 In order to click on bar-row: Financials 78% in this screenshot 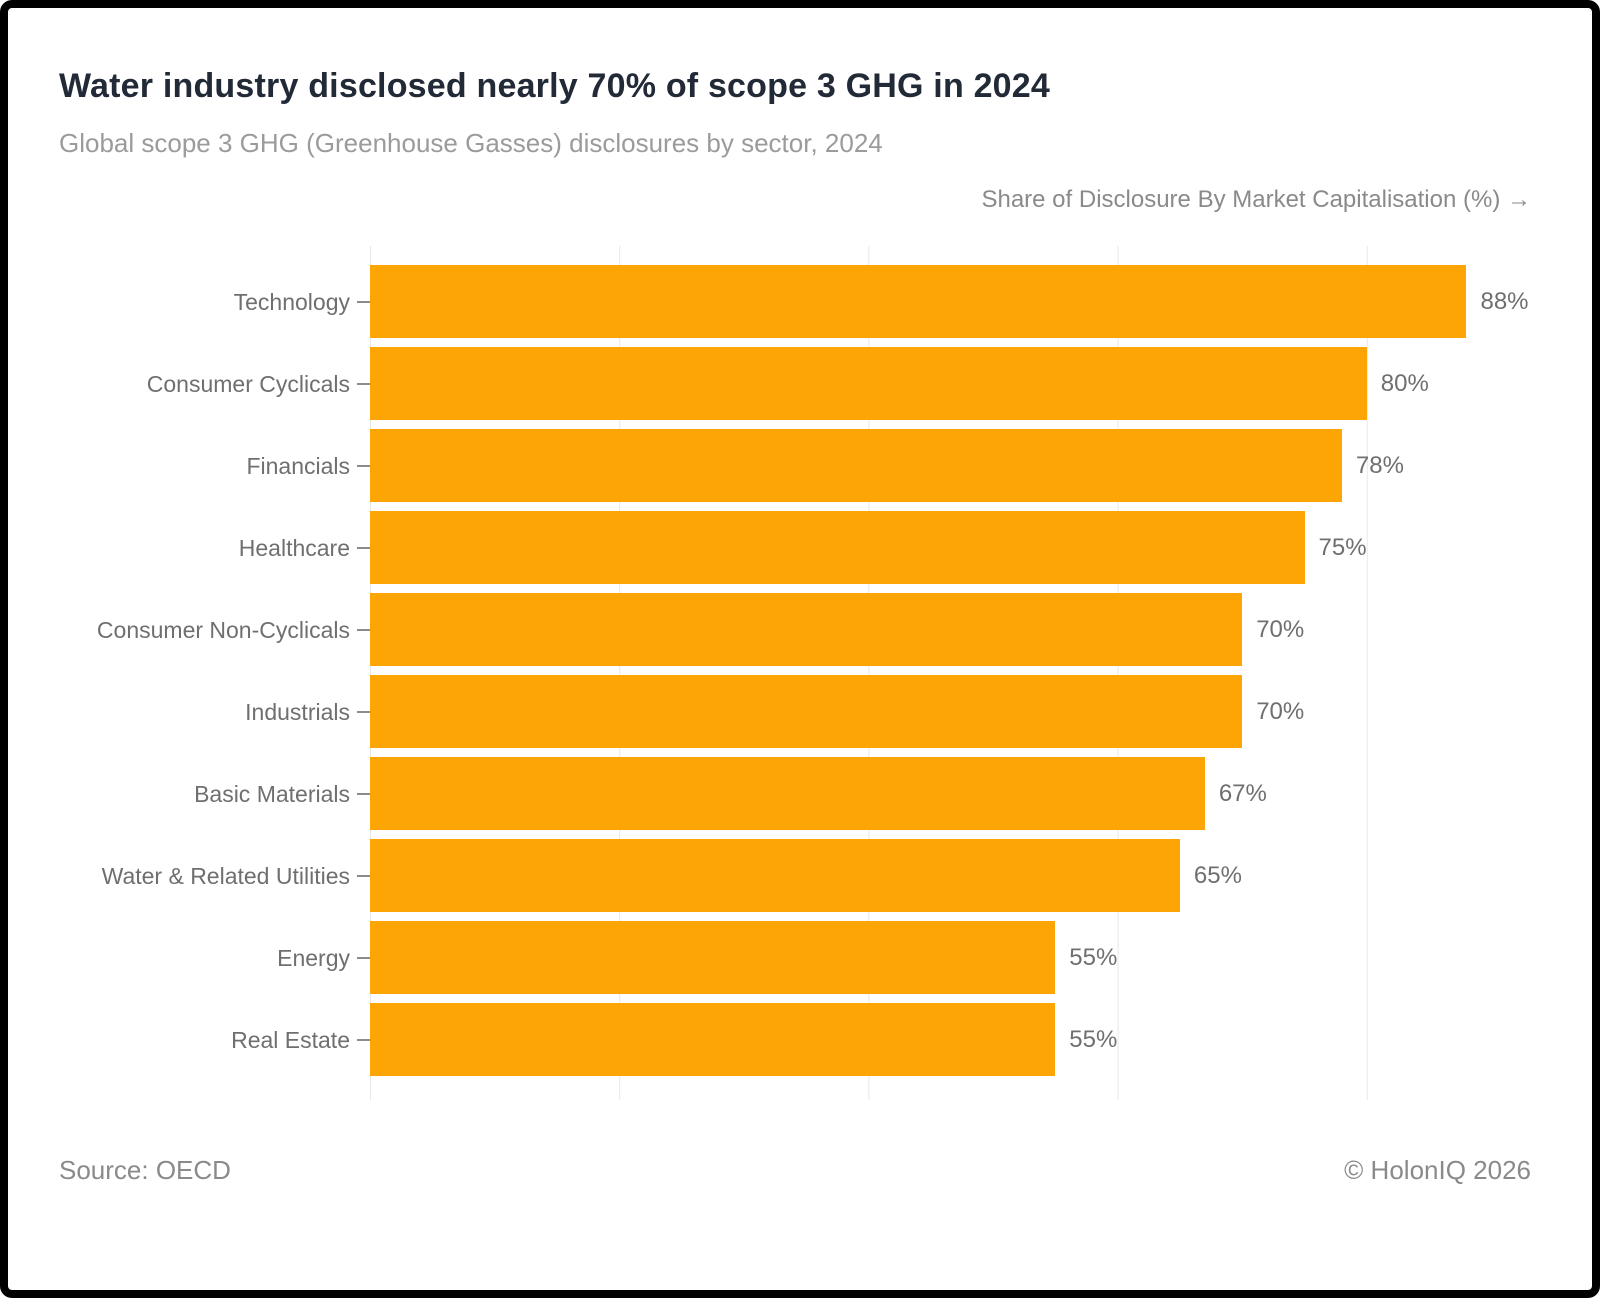, I will do `click(800, 466)`.